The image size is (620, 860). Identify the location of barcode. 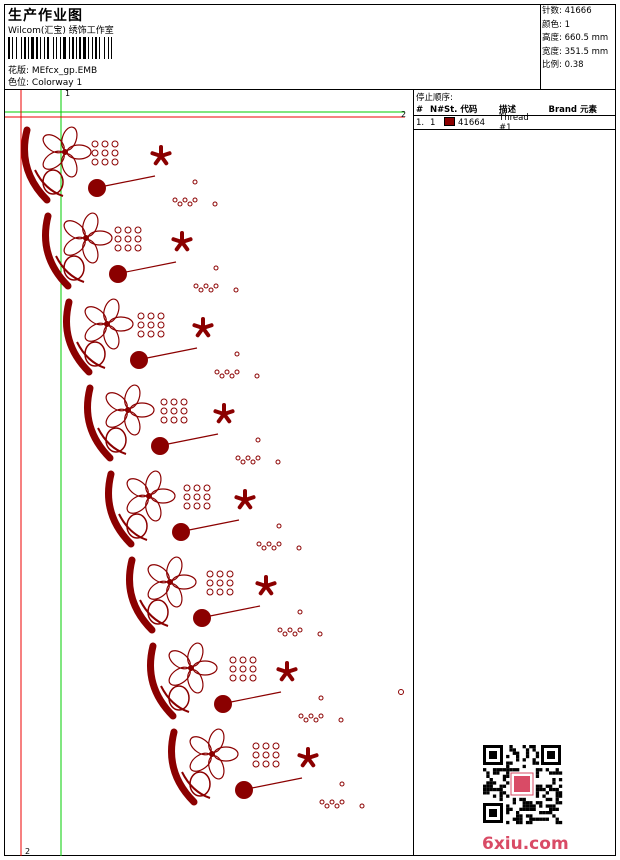
(60, 48).